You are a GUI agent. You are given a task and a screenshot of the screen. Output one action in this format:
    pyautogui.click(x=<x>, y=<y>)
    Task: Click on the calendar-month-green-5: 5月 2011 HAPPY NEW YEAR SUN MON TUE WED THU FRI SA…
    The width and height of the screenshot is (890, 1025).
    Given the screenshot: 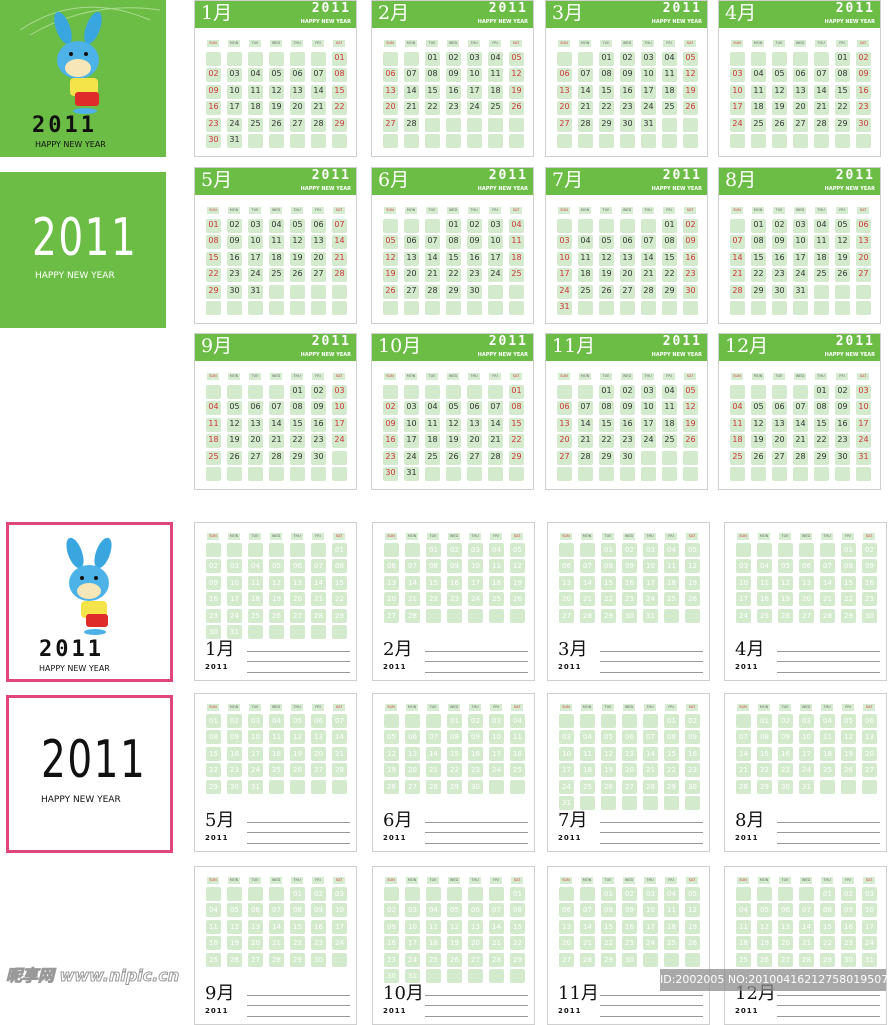 What is the action you would take?
    pyautogui.click(x=275, y=245)
    